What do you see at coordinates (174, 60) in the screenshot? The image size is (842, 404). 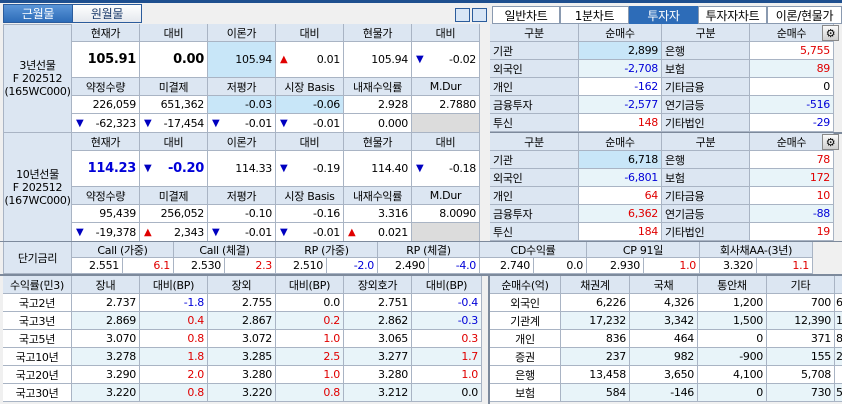 I see `main-value: 0.00` at bounding box center [174, 60].